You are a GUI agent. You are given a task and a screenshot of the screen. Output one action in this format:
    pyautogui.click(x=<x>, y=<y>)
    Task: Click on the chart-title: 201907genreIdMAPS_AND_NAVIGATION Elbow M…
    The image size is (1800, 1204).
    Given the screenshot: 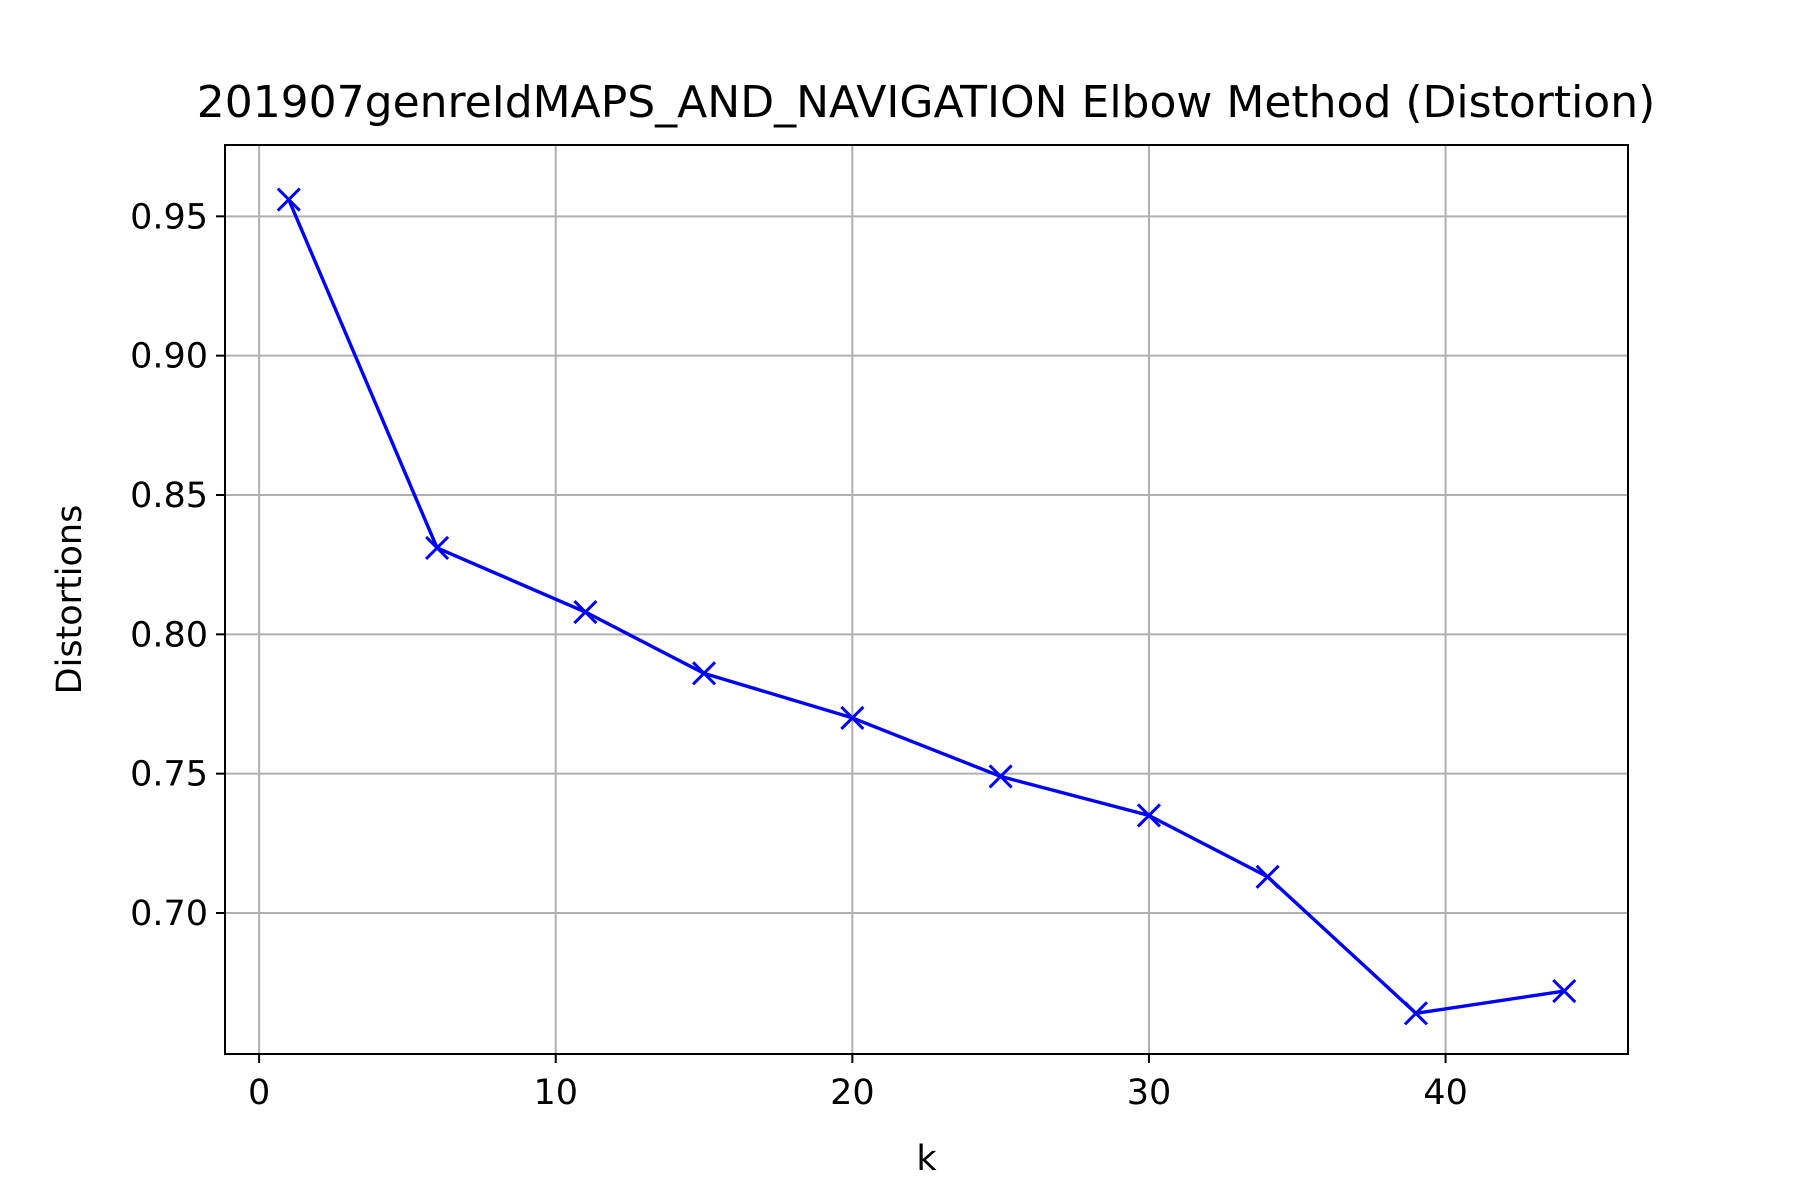 What is the action you would take?
    pyautogui.click(x=926, y=102)
    